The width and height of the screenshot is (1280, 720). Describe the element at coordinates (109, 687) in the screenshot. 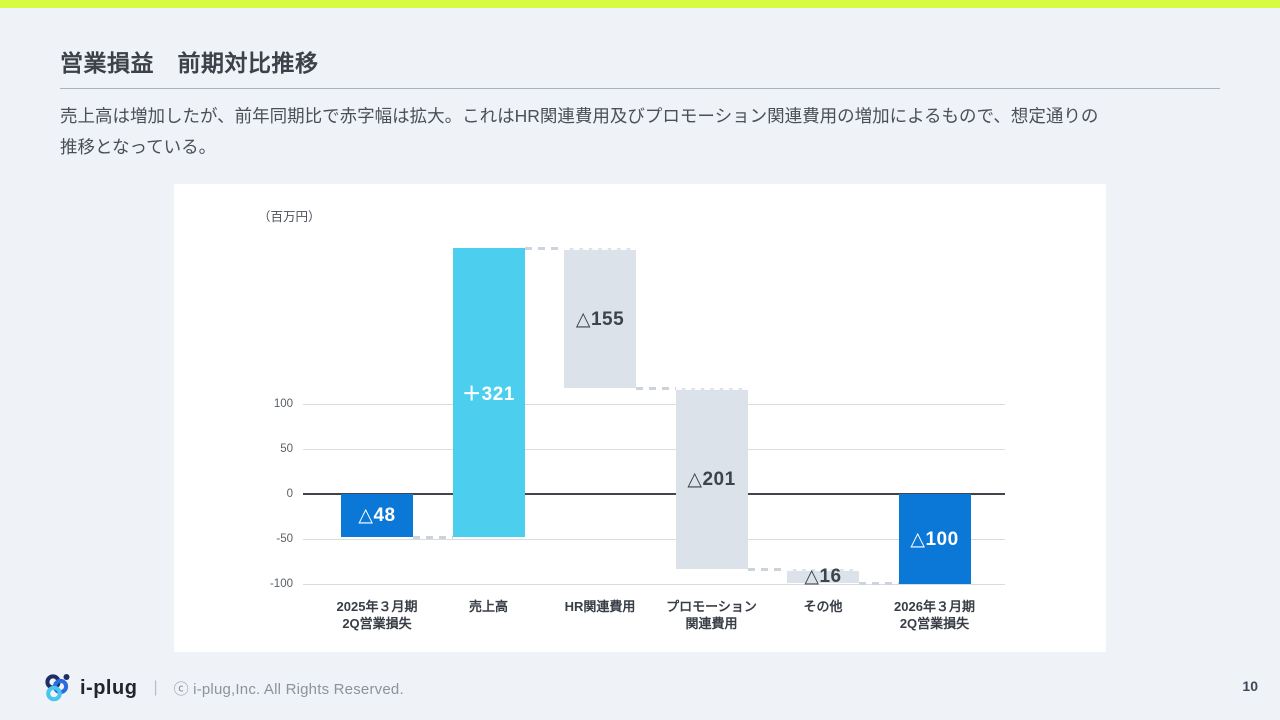

I see `i-plug-logo-wordmark: i-plug` at that location.